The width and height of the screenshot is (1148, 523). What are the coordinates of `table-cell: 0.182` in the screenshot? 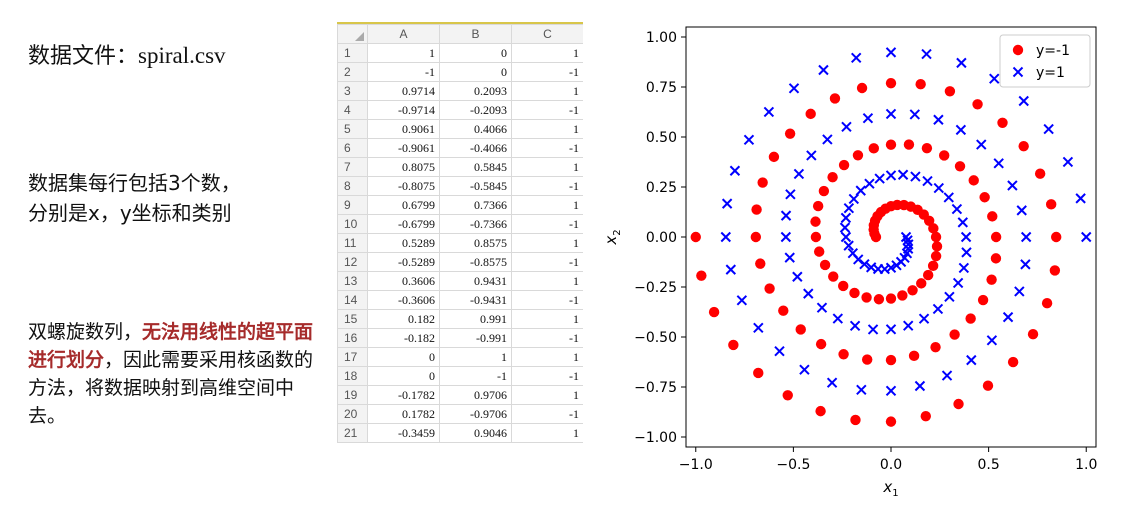 It's located at (403, 319).